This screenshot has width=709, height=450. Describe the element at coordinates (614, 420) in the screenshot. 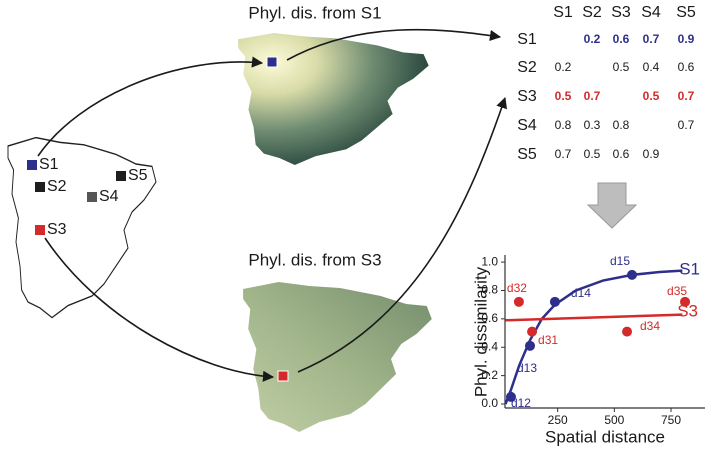

I see `x-tick-label: 500` at that location.